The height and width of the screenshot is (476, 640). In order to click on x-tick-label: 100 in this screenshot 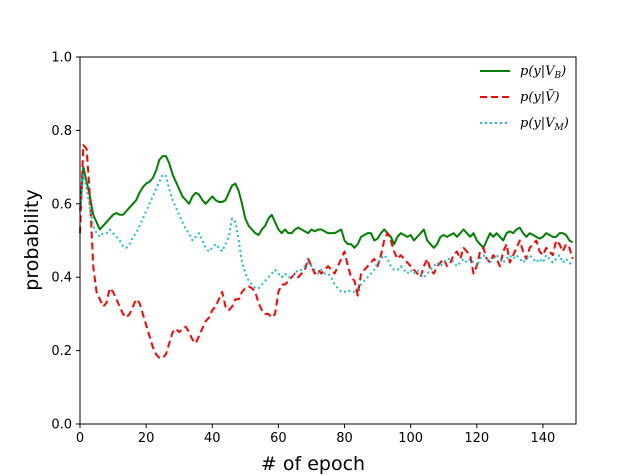, I will do `click(410, 438)`.